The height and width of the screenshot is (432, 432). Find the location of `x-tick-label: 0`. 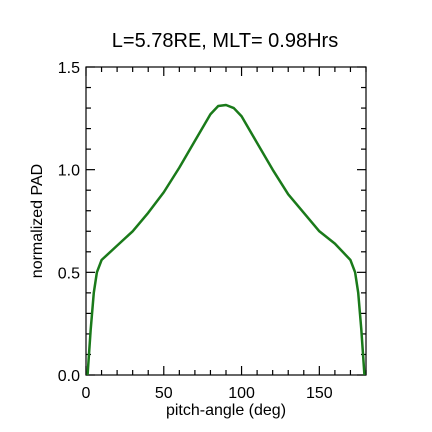

x-tick-label: 0 is located at coordinates (86, 393).